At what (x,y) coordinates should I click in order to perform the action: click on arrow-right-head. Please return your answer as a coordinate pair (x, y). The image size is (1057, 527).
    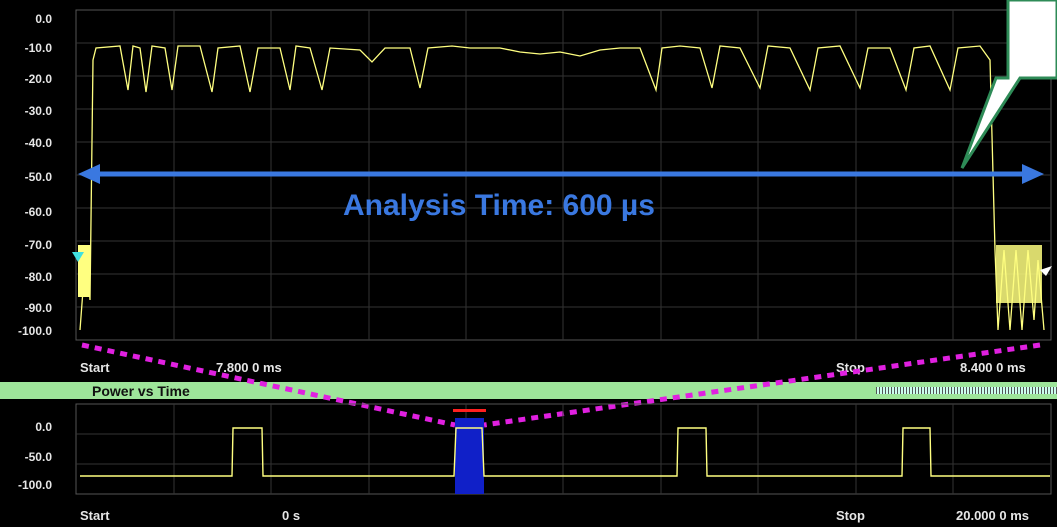
    Looking at the image, I should click on (1033, 174).